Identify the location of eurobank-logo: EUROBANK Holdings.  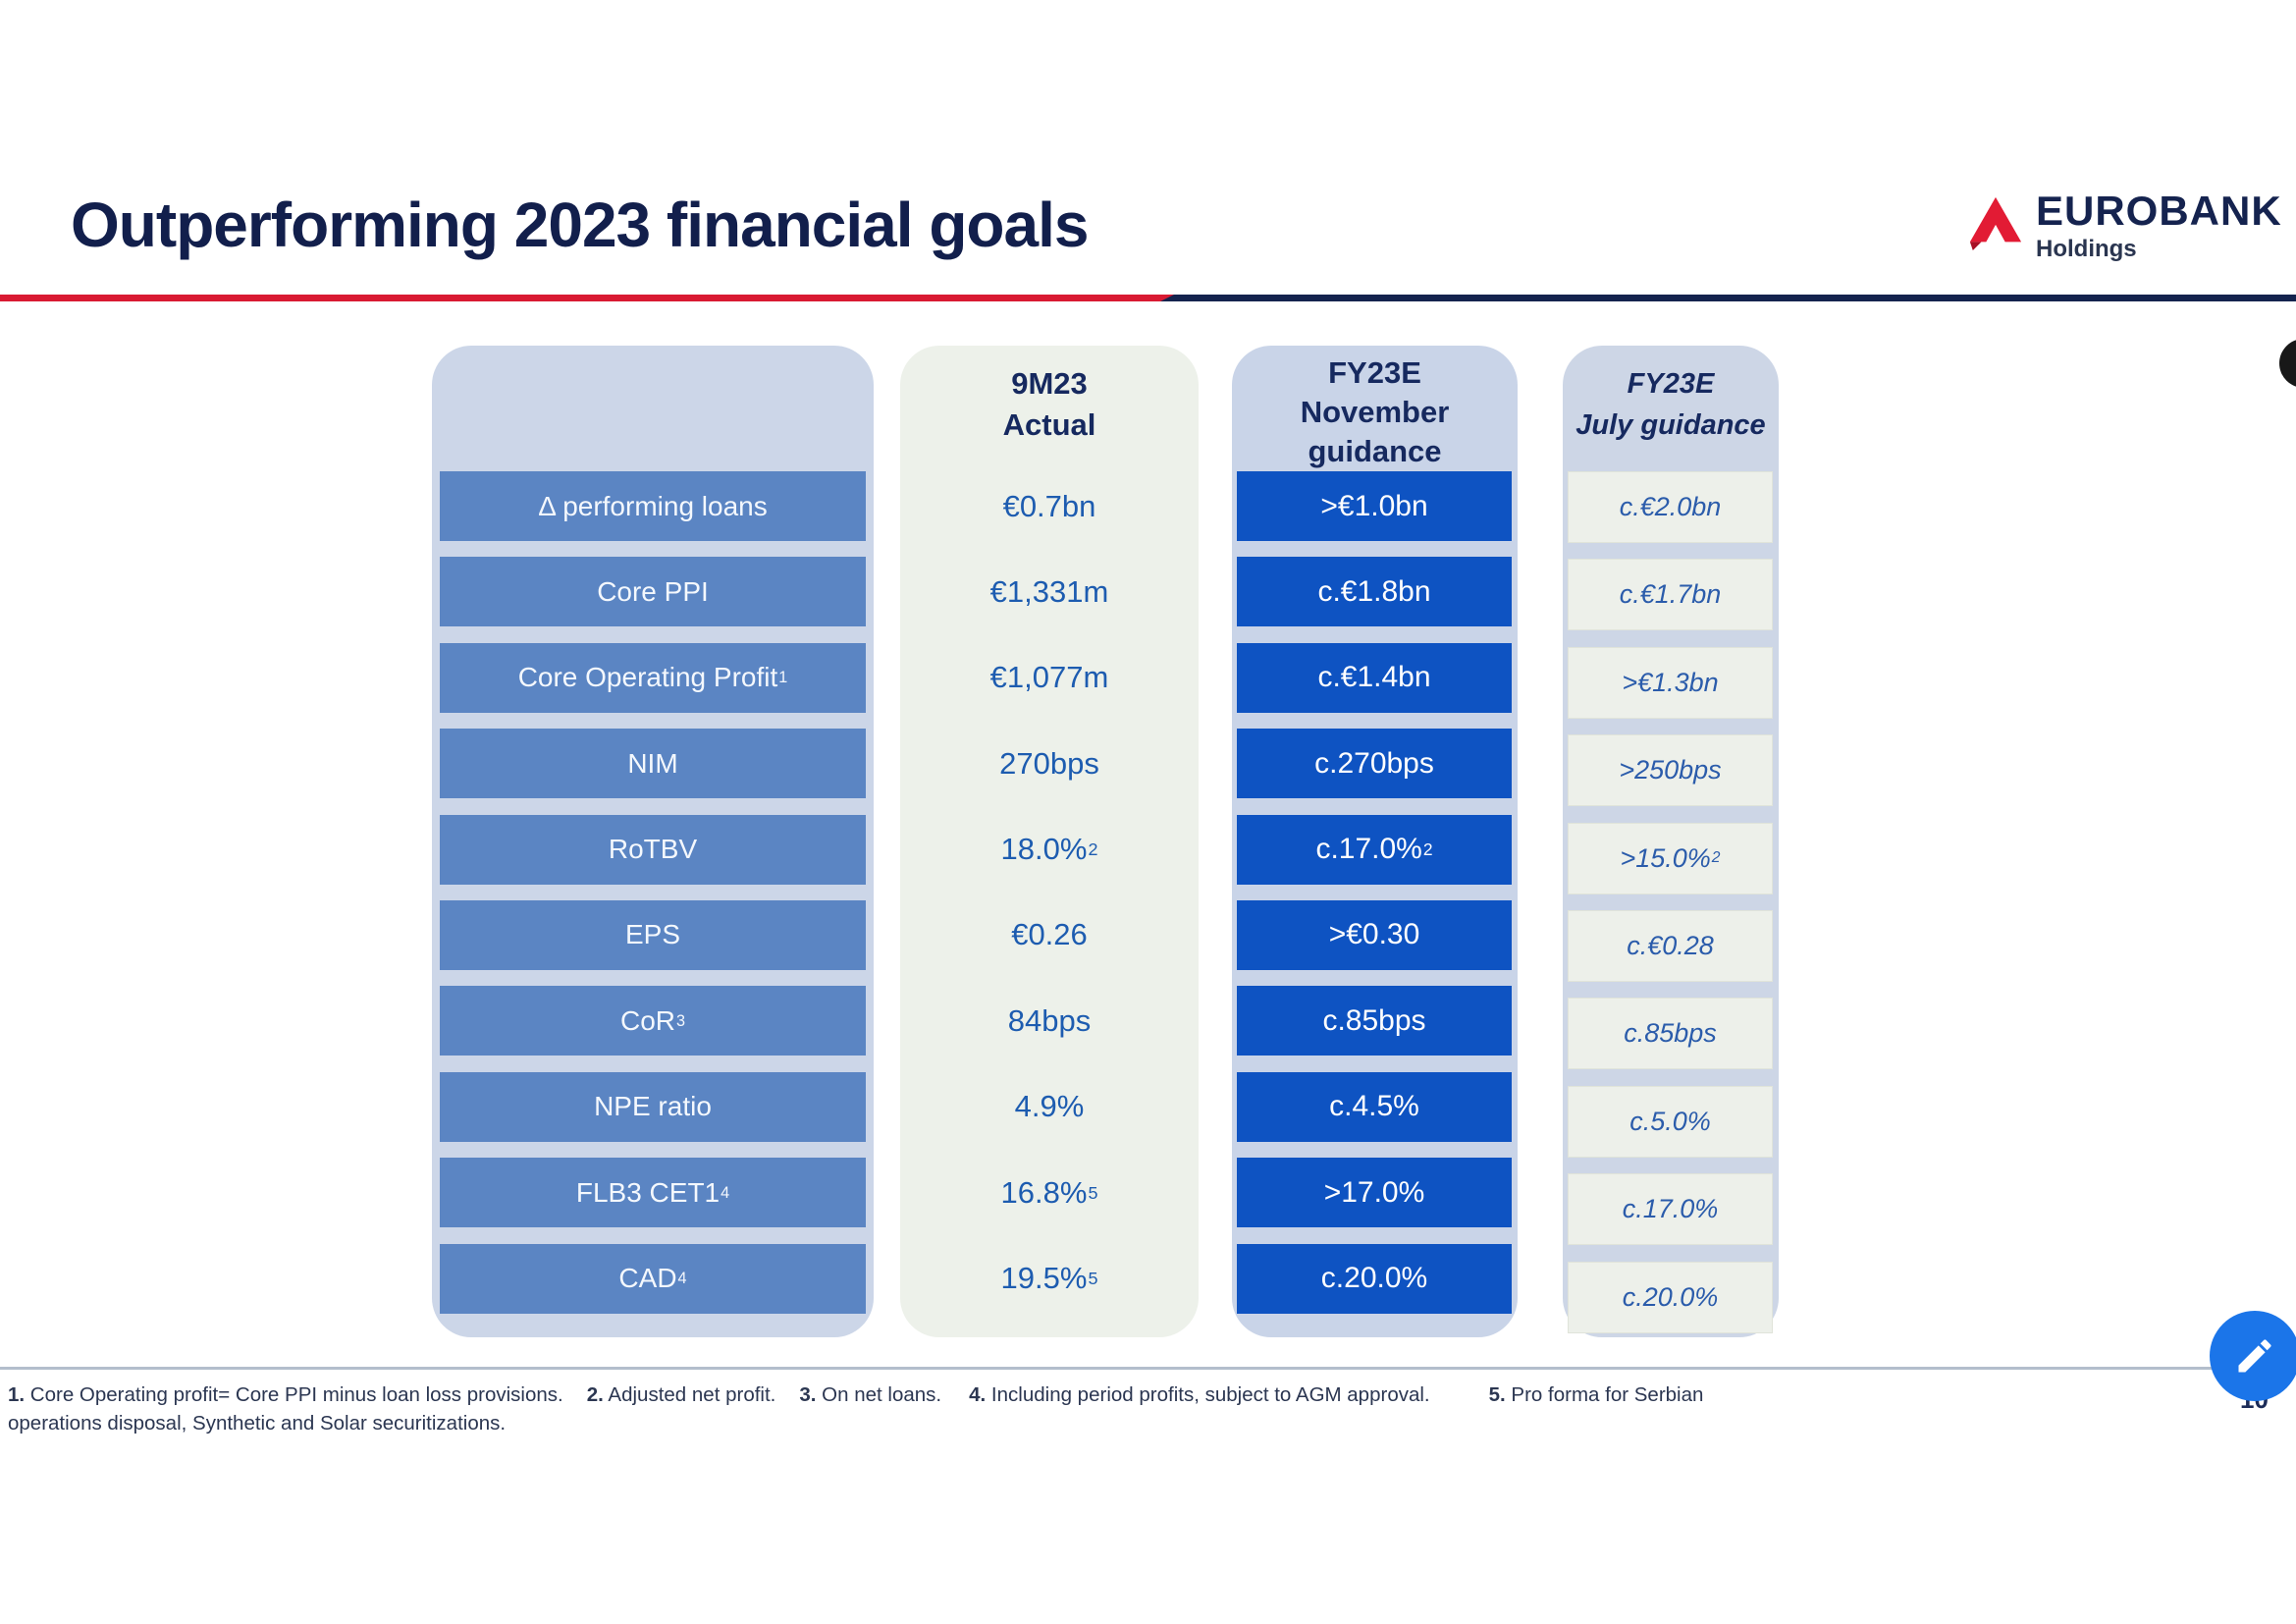
(2124, 226).